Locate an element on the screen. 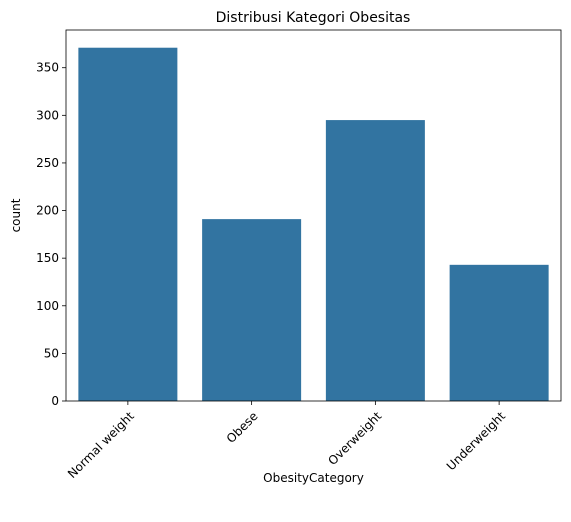 The height and width of the screenshot is (522, 571). chart-title: Distribusi Kategori Obesitas is located at coordinates (313, 18).